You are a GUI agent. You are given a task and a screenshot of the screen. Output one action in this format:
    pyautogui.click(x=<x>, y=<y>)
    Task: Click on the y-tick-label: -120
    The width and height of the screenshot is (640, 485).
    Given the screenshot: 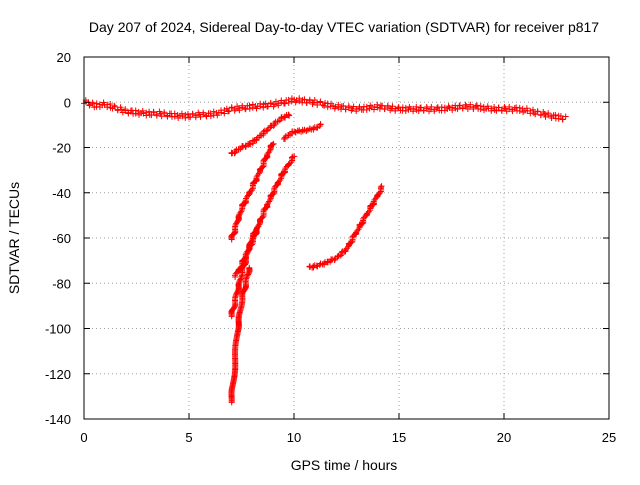 What is the action you would take?
    pyautogui.click(x=58, y=374)
    